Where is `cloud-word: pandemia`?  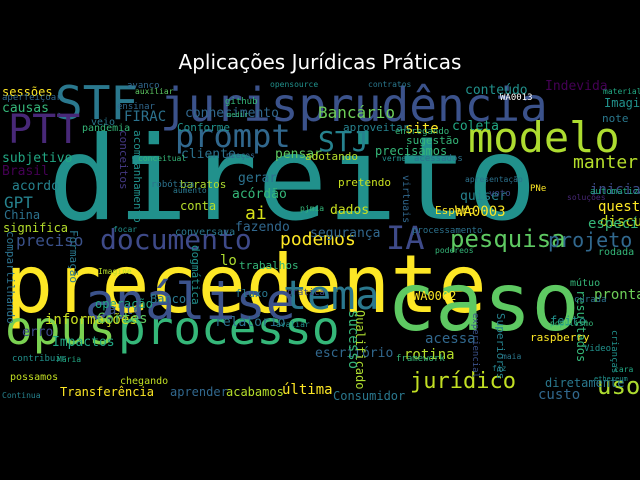 cloud-word: pandemia is located at coordinates (106, 128).